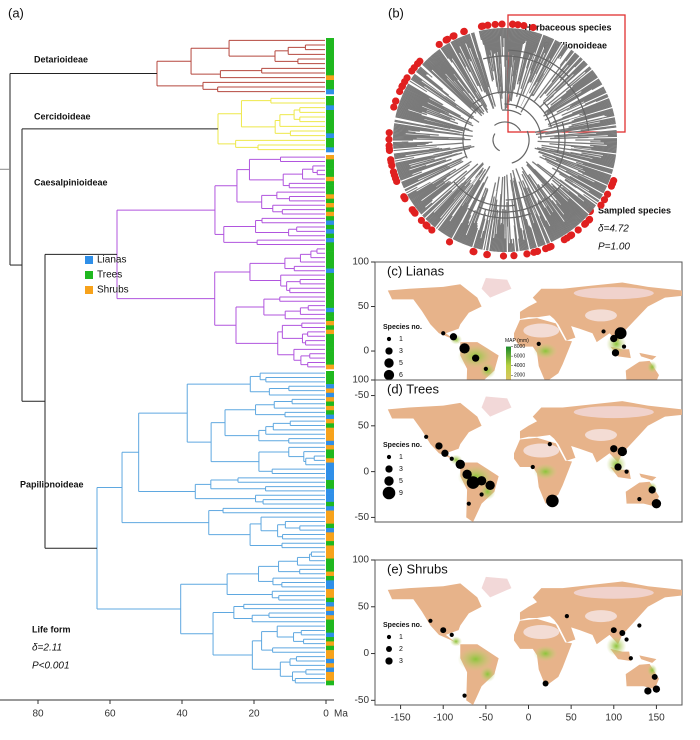 This screenshot has height=740, width=700. I want to click on panel-label: (a), so click(16, 12).